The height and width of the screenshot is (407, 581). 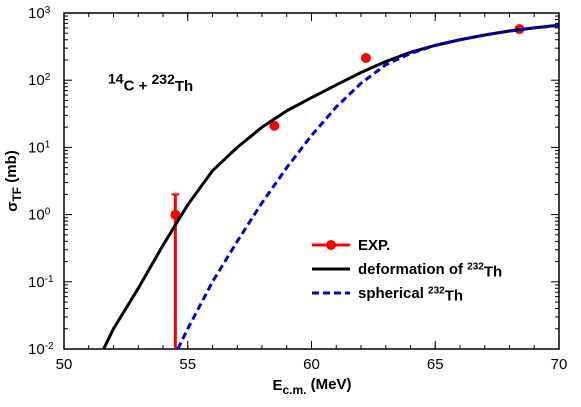 What do you see at coordinates (295, 390) in the screenshot?
I see `x-axis-label-part: c.m.` at bounding box center [295, 390].